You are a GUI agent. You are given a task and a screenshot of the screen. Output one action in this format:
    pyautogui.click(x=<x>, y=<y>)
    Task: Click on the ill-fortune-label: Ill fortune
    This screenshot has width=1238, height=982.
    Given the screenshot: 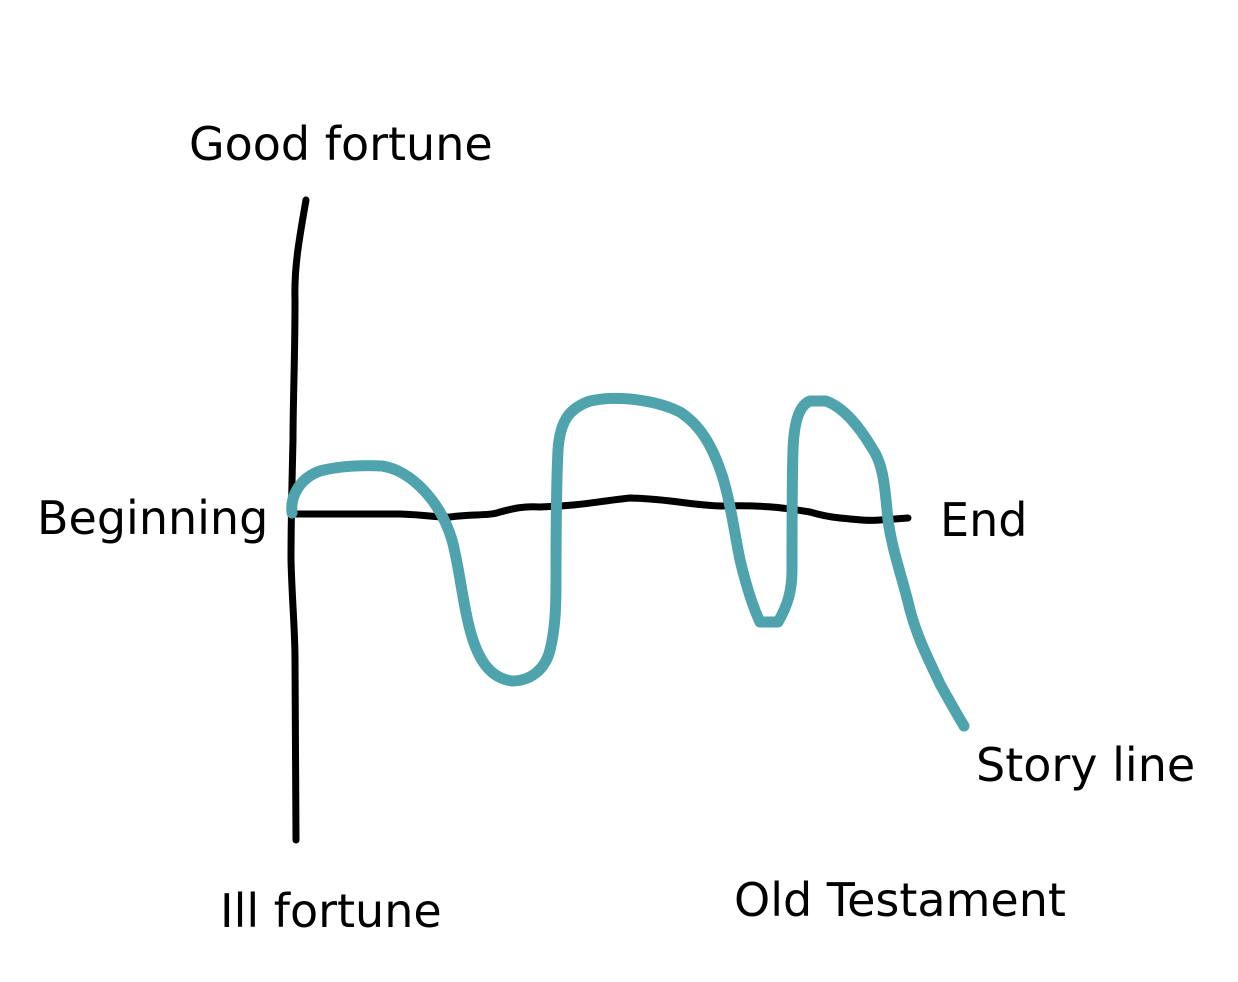 What is the action you would take?
    pyautogui.click(x=331, y=911)
    